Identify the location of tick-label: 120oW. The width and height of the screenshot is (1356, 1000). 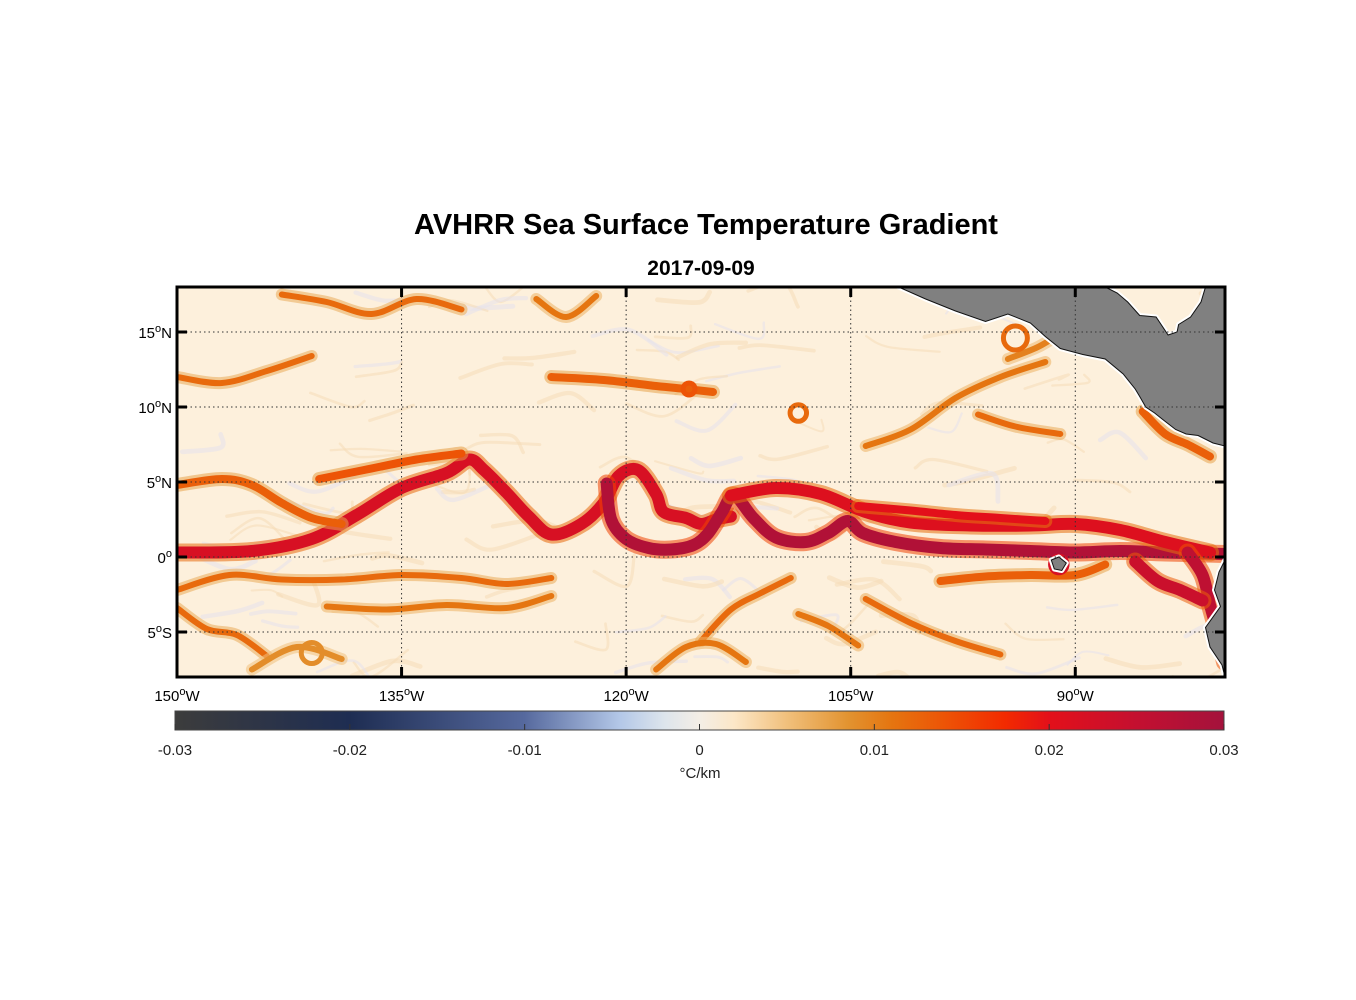
(626, 695).